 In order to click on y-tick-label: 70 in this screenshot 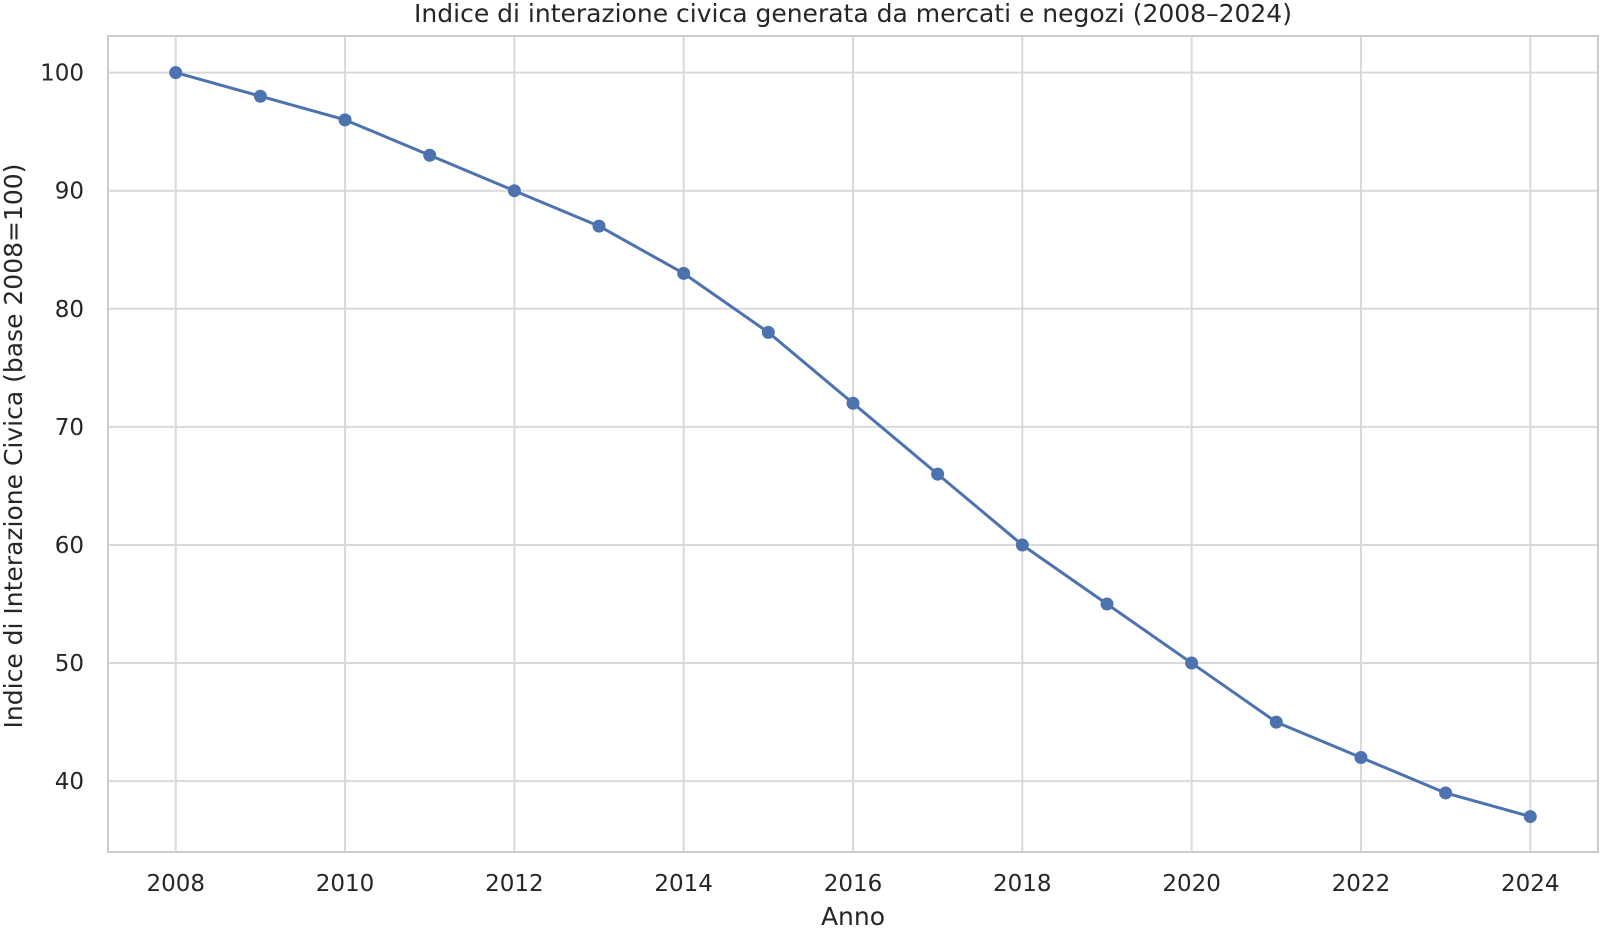, I will do `click(69, 428)`.